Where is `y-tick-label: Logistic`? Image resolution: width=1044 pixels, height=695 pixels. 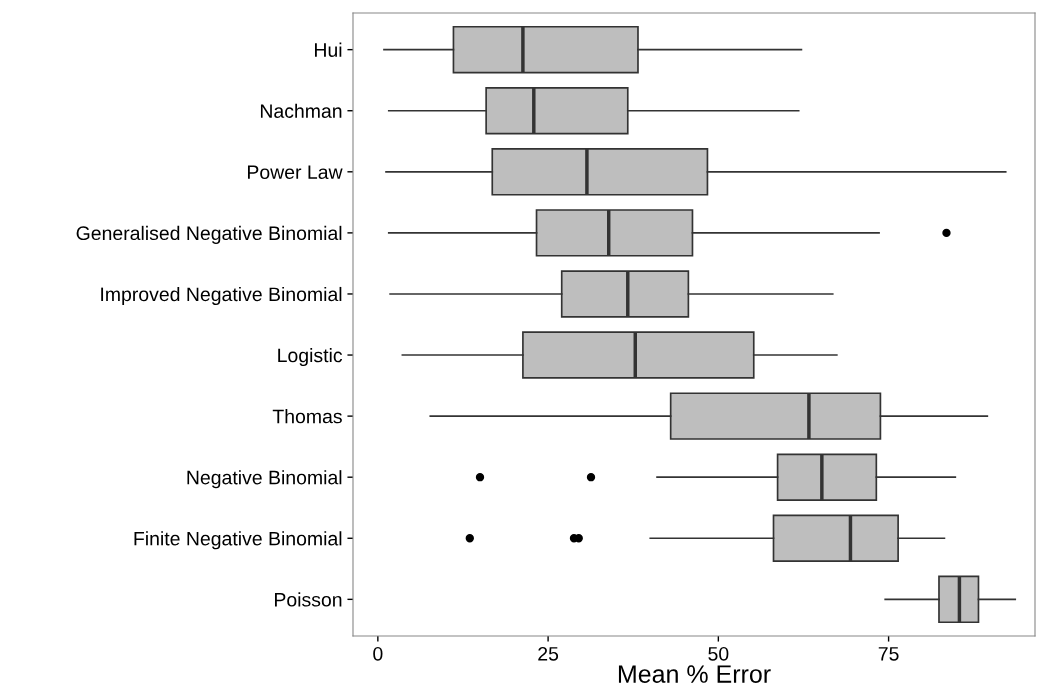 y-tick-label: Logistic is located at coordinates (310, 357).